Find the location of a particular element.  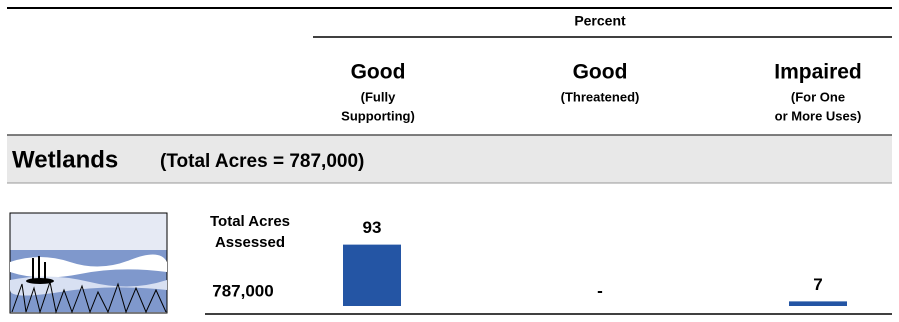

column-note: (Fully is located at coordinates (378, 96).